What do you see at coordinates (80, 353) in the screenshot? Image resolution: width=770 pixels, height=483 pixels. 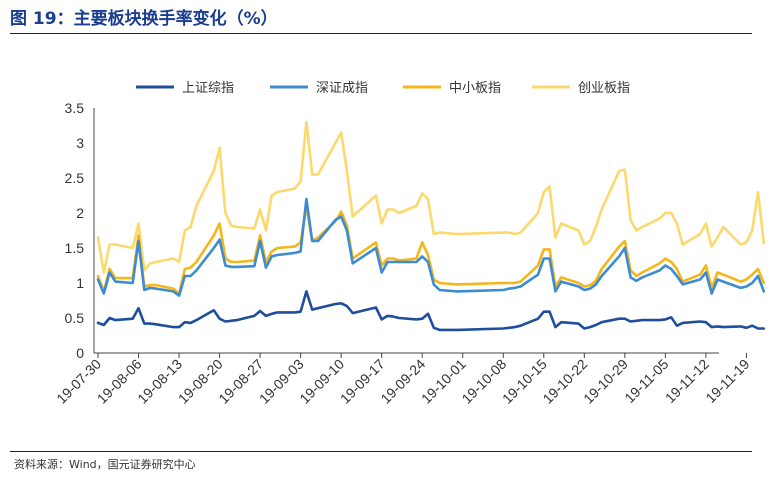 I see `y-tick-label: 0` at bounding box center [80, 353].